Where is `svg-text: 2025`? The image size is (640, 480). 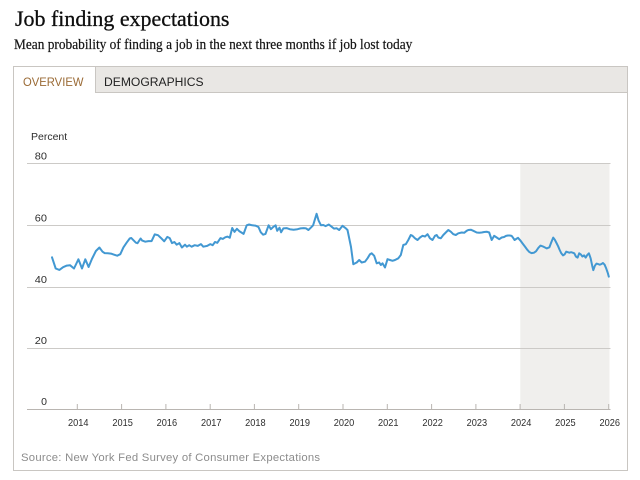 svg-text: 2025 is located at coordinates (565, 423).